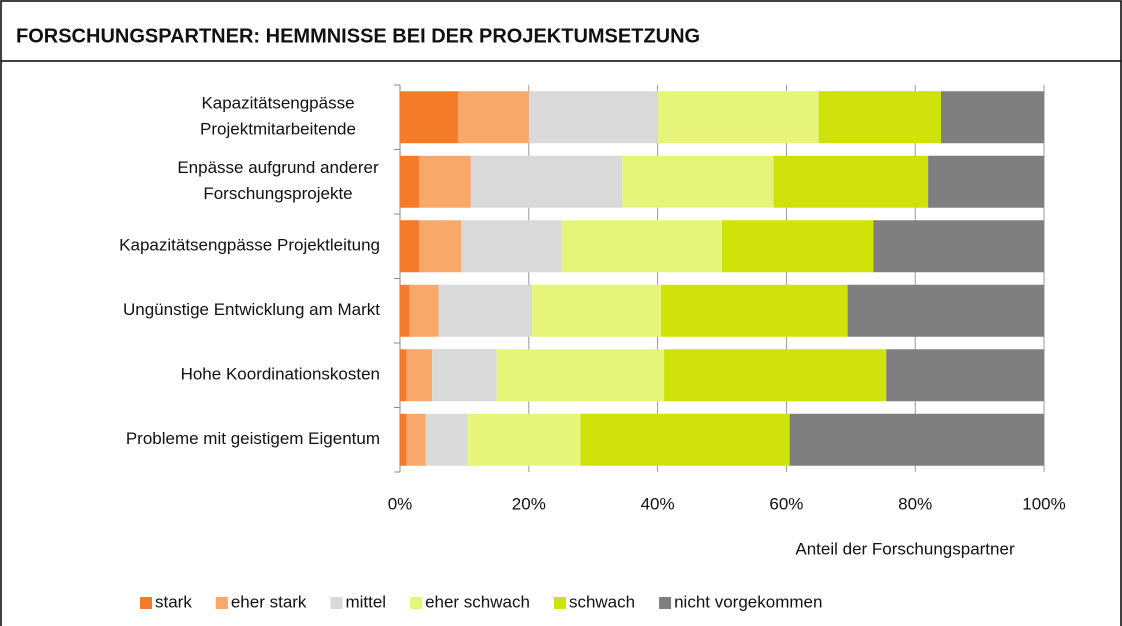  Describe the element at coordinates (915, 503) in the screenshot. I see `x-tick-label: 80%` at that location.